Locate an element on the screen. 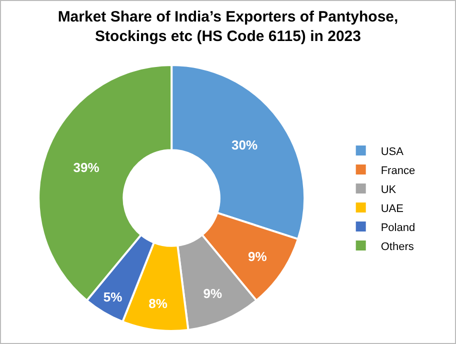 The height and width of the screenshot is (344, 456). legend-label: USA is located at coordinates (392, 152).